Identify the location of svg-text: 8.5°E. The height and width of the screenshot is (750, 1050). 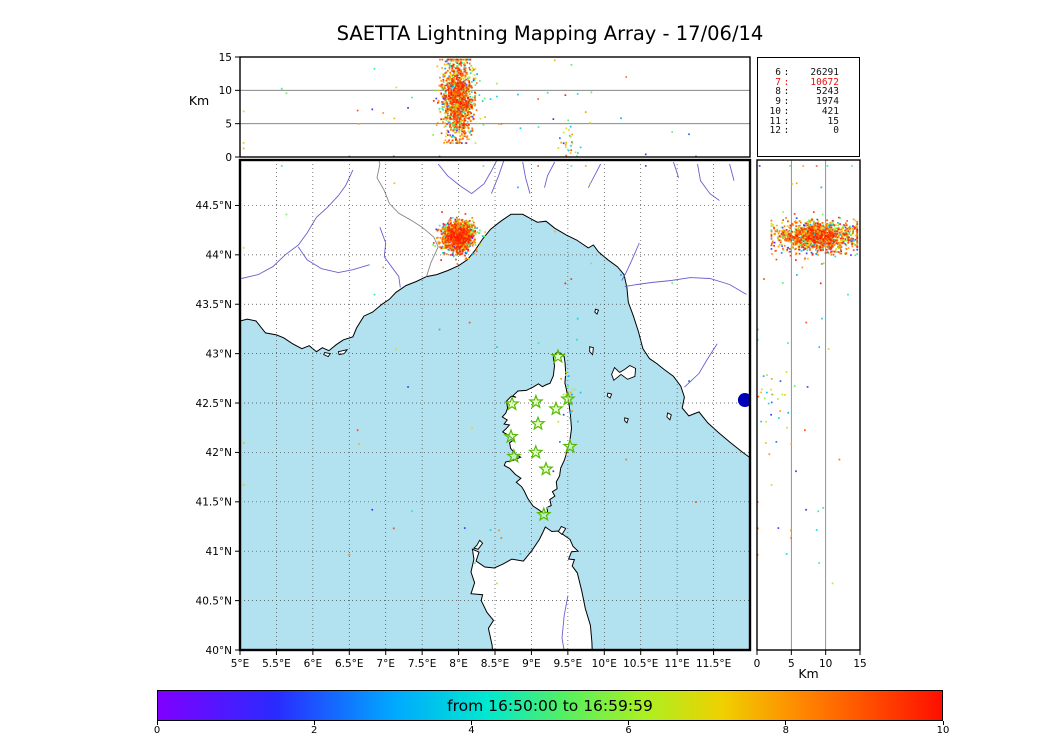
(495, 664).